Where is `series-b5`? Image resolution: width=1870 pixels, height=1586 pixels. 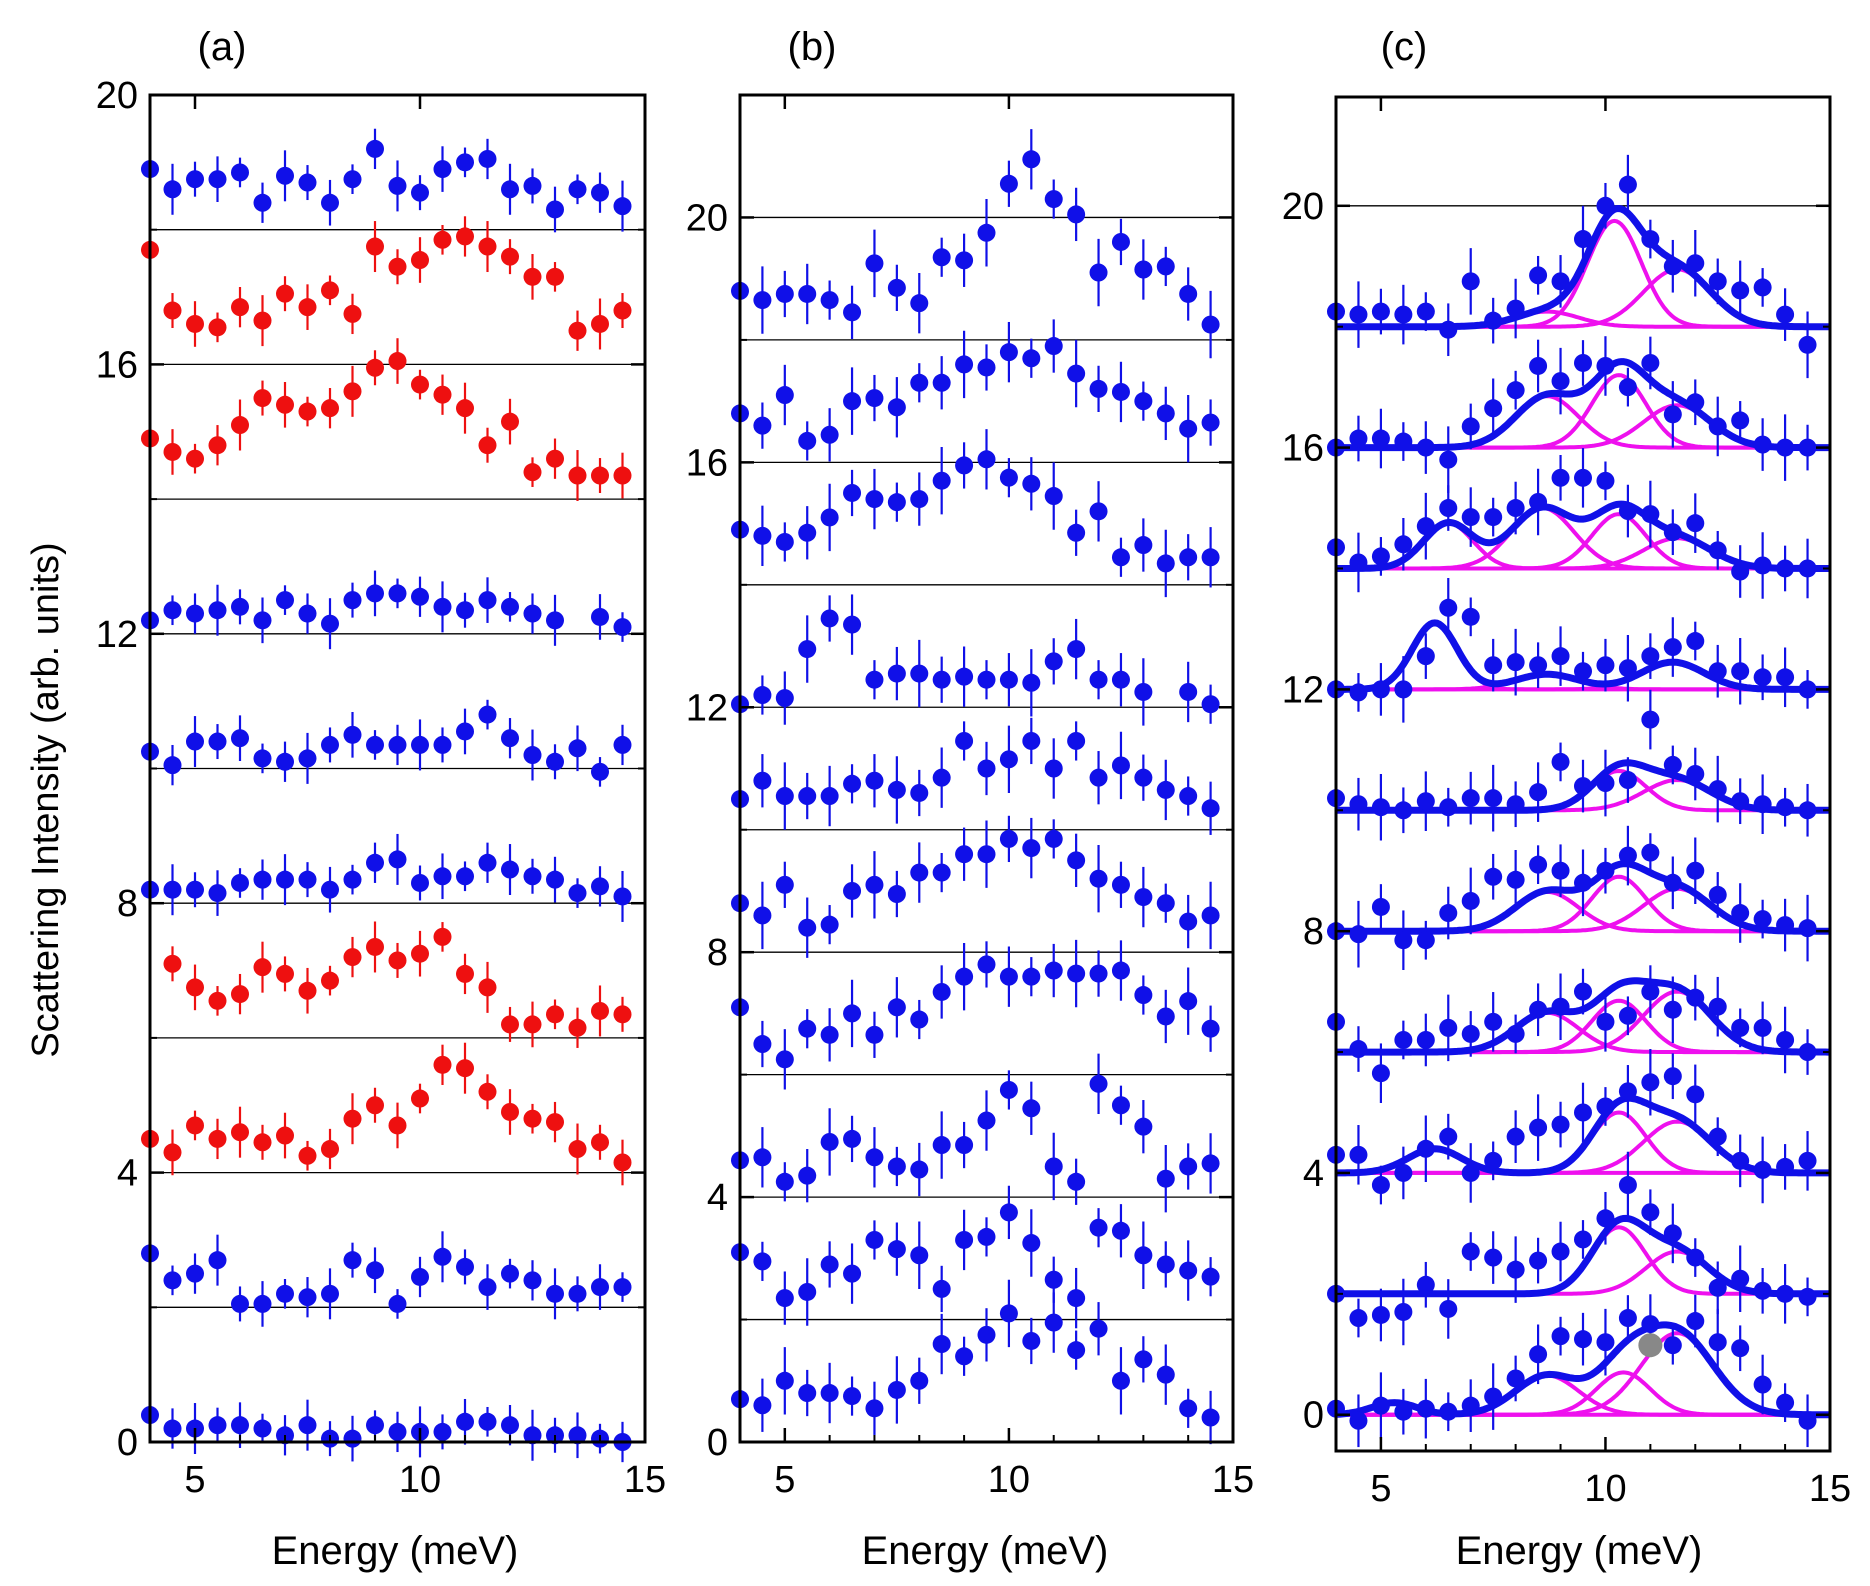
series-b5 is located at coordinates (975, 776).